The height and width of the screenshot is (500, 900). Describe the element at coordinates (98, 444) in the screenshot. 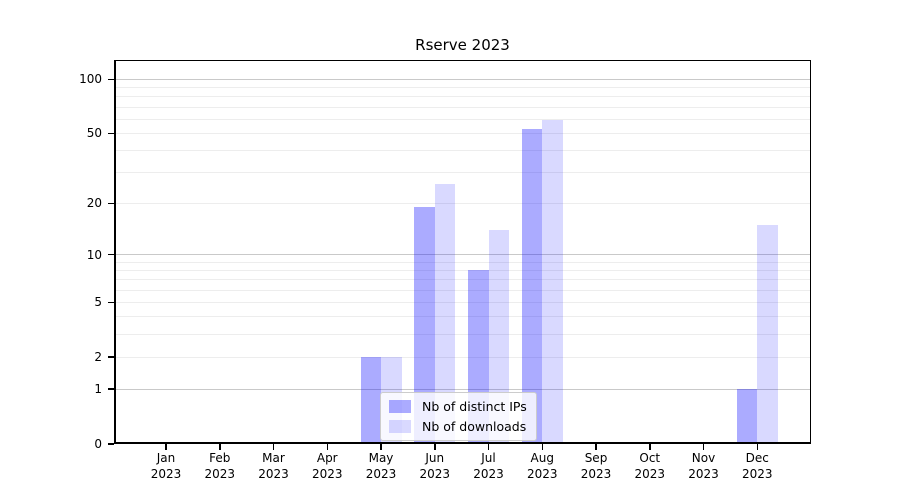

I see `y-axis-tick-label: 0` at that location.